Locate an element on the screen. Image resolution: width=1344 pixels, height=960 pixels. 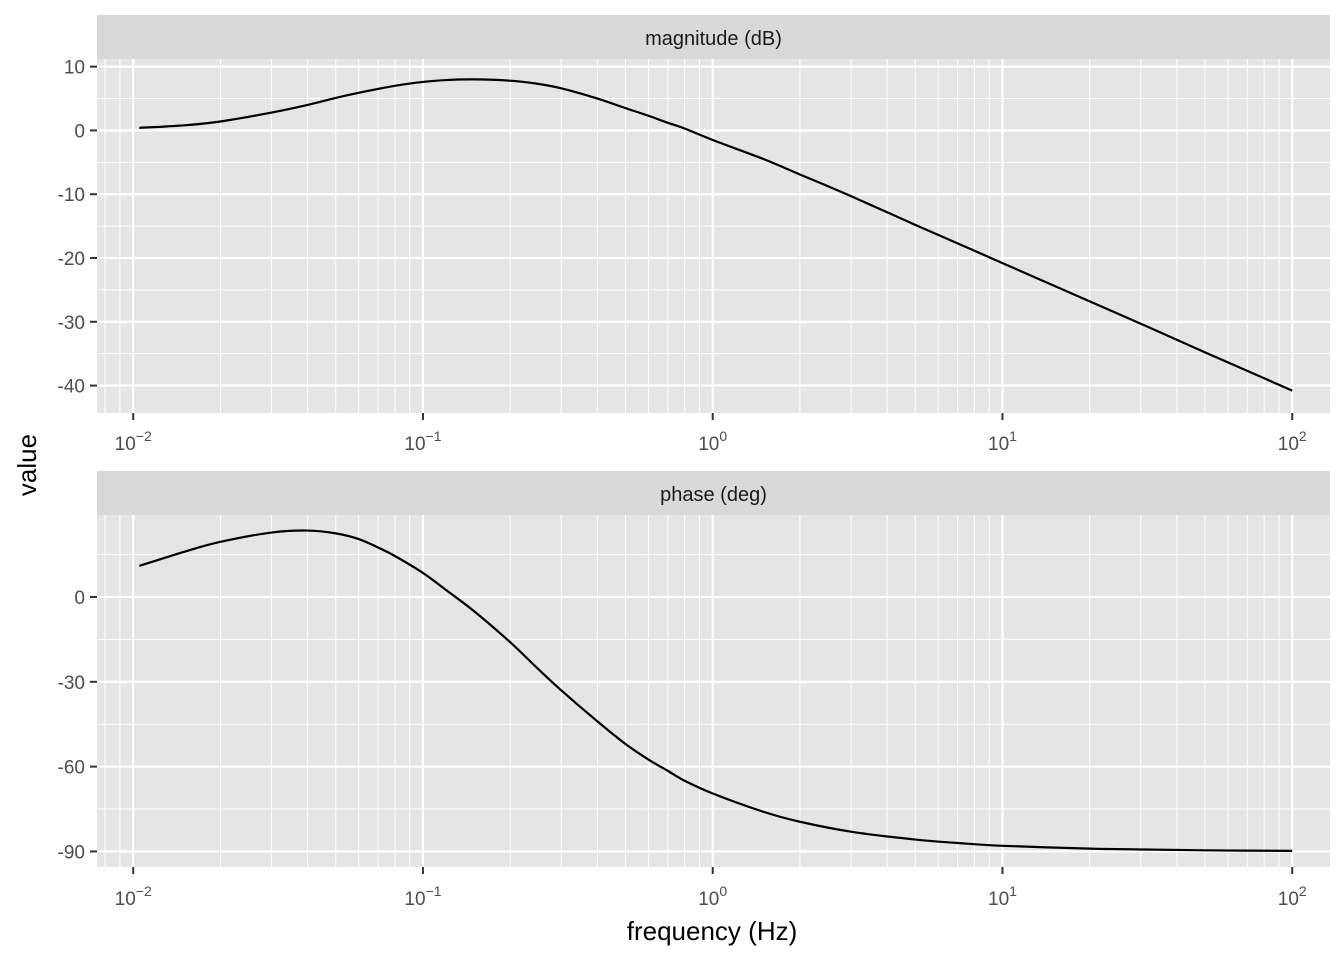
y-tick-label: -60 is located at coordinates (71, 768).